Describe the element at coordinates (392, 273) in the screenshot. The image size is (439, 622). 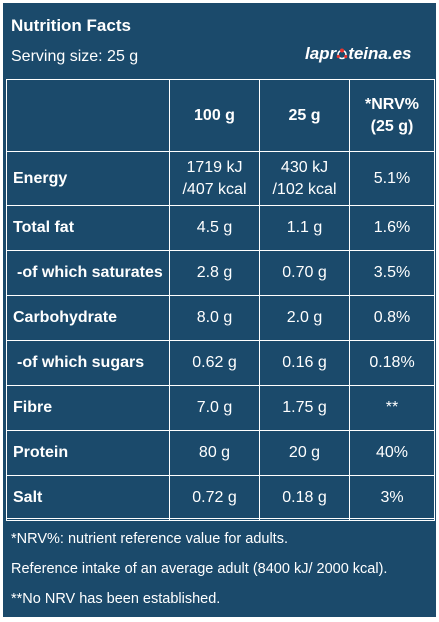
I see `cell-nrv: 3.5%` at that location.